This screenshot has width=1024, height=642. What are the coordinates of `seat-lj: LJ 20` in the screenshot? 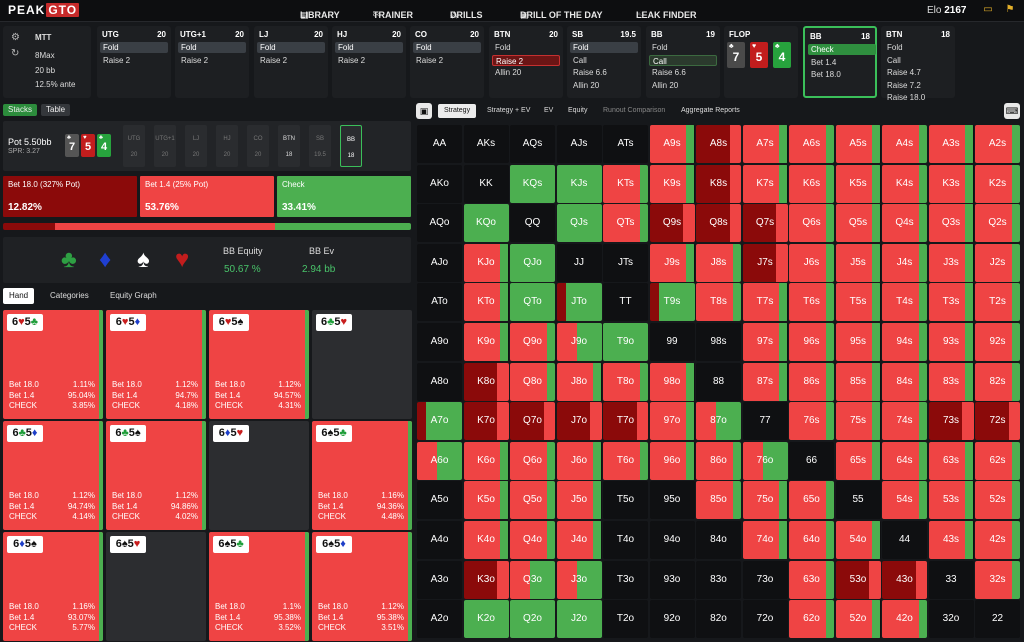 It's located at (196, 146).